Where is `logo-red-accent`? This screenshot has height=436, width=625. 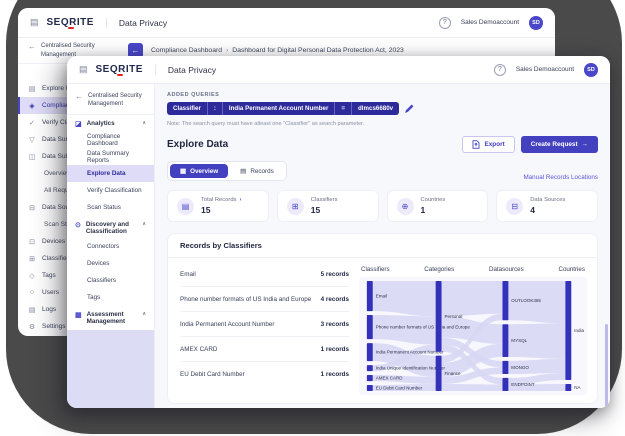
logo-red-accent is located at coordinates (120, 75).